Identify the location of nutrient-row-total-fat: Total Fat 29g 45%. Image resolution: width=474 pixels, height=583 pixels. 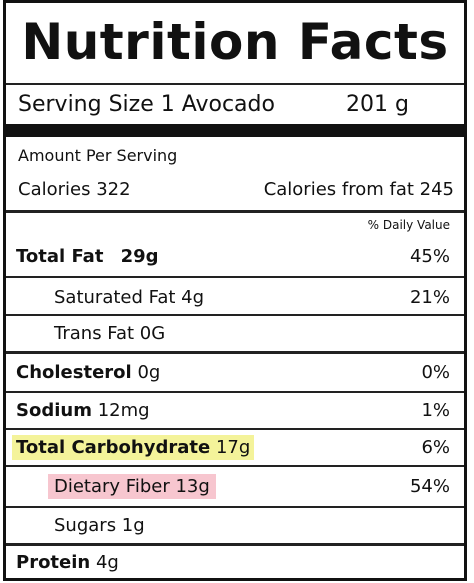
(235, 257).